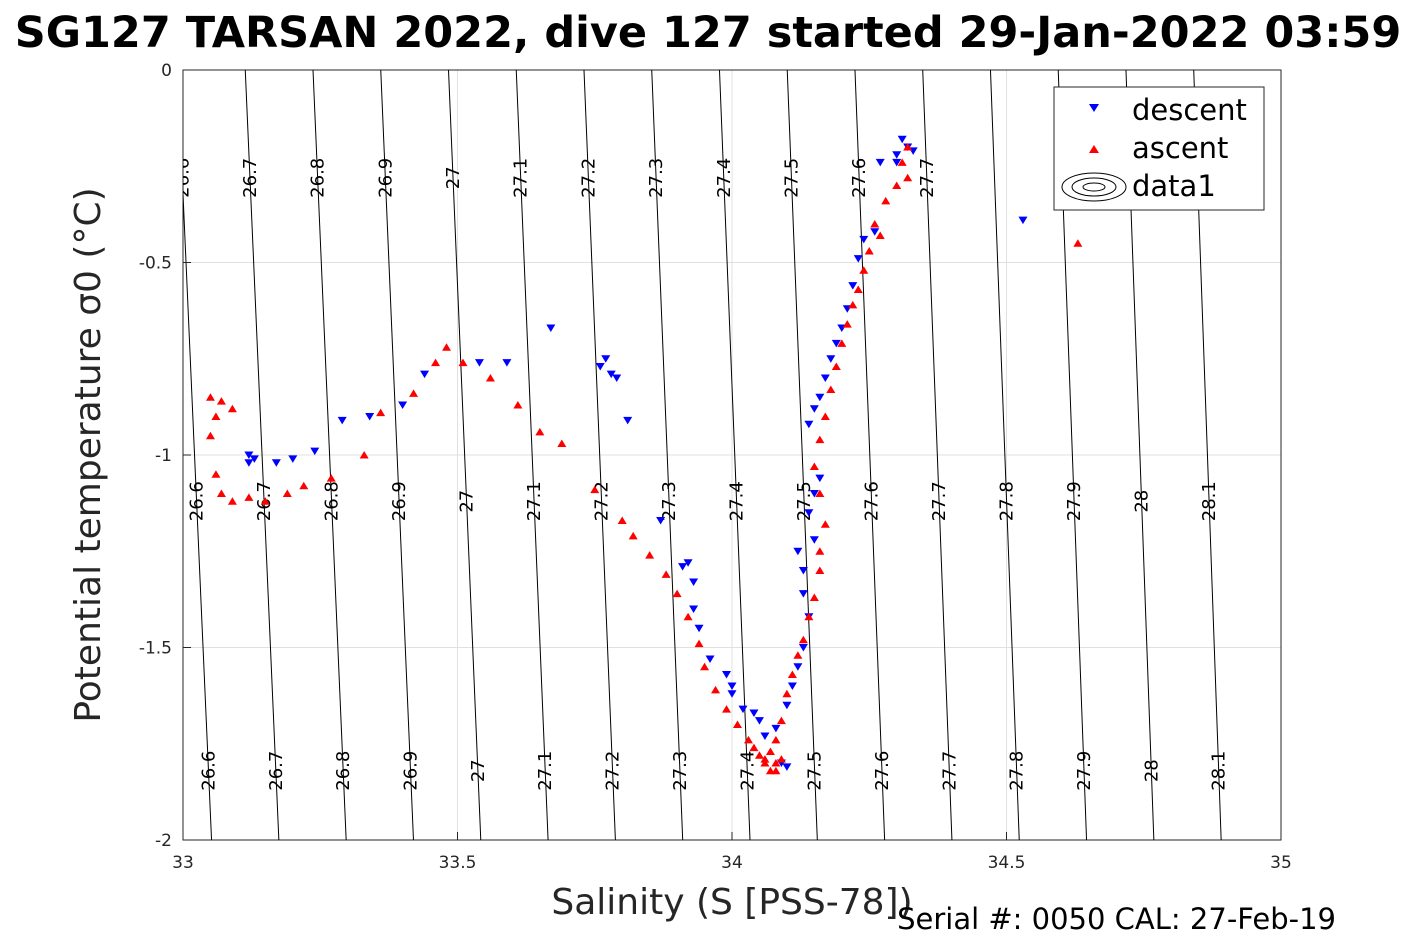  What do you see at coordinates (88, 454) in the screenshot?
I see `y-axis-label: Potential temperature σ0 (°C)` at bounding box center [88, 454].